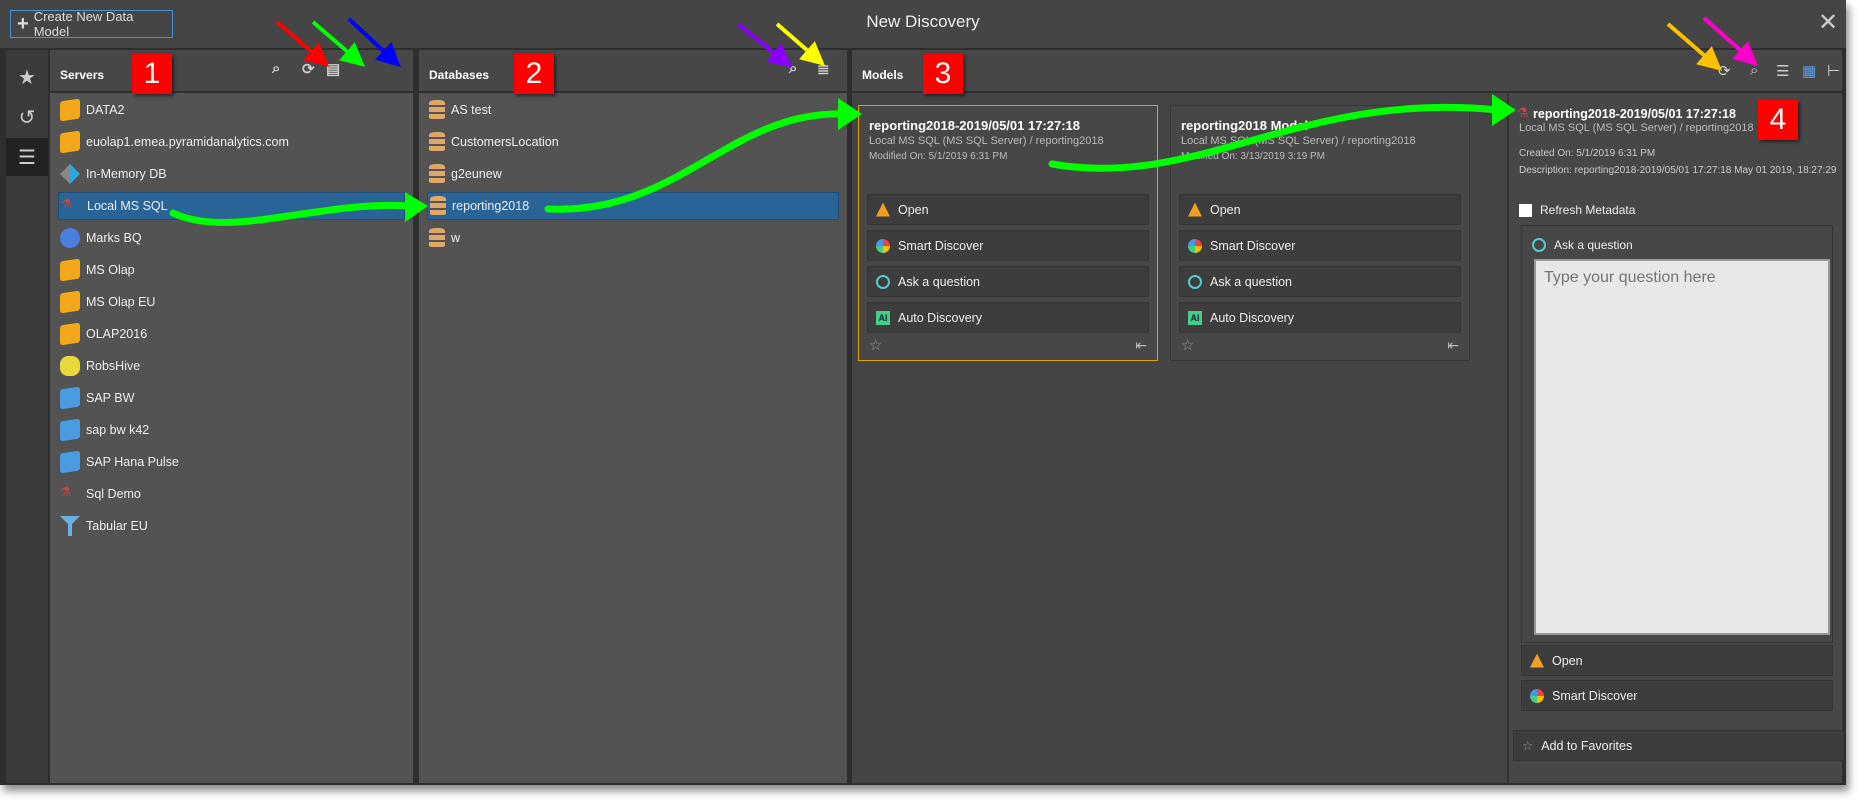  I want to click on refresh-metadata-checkbox: Refresh Metadata, so click(1577, 210).